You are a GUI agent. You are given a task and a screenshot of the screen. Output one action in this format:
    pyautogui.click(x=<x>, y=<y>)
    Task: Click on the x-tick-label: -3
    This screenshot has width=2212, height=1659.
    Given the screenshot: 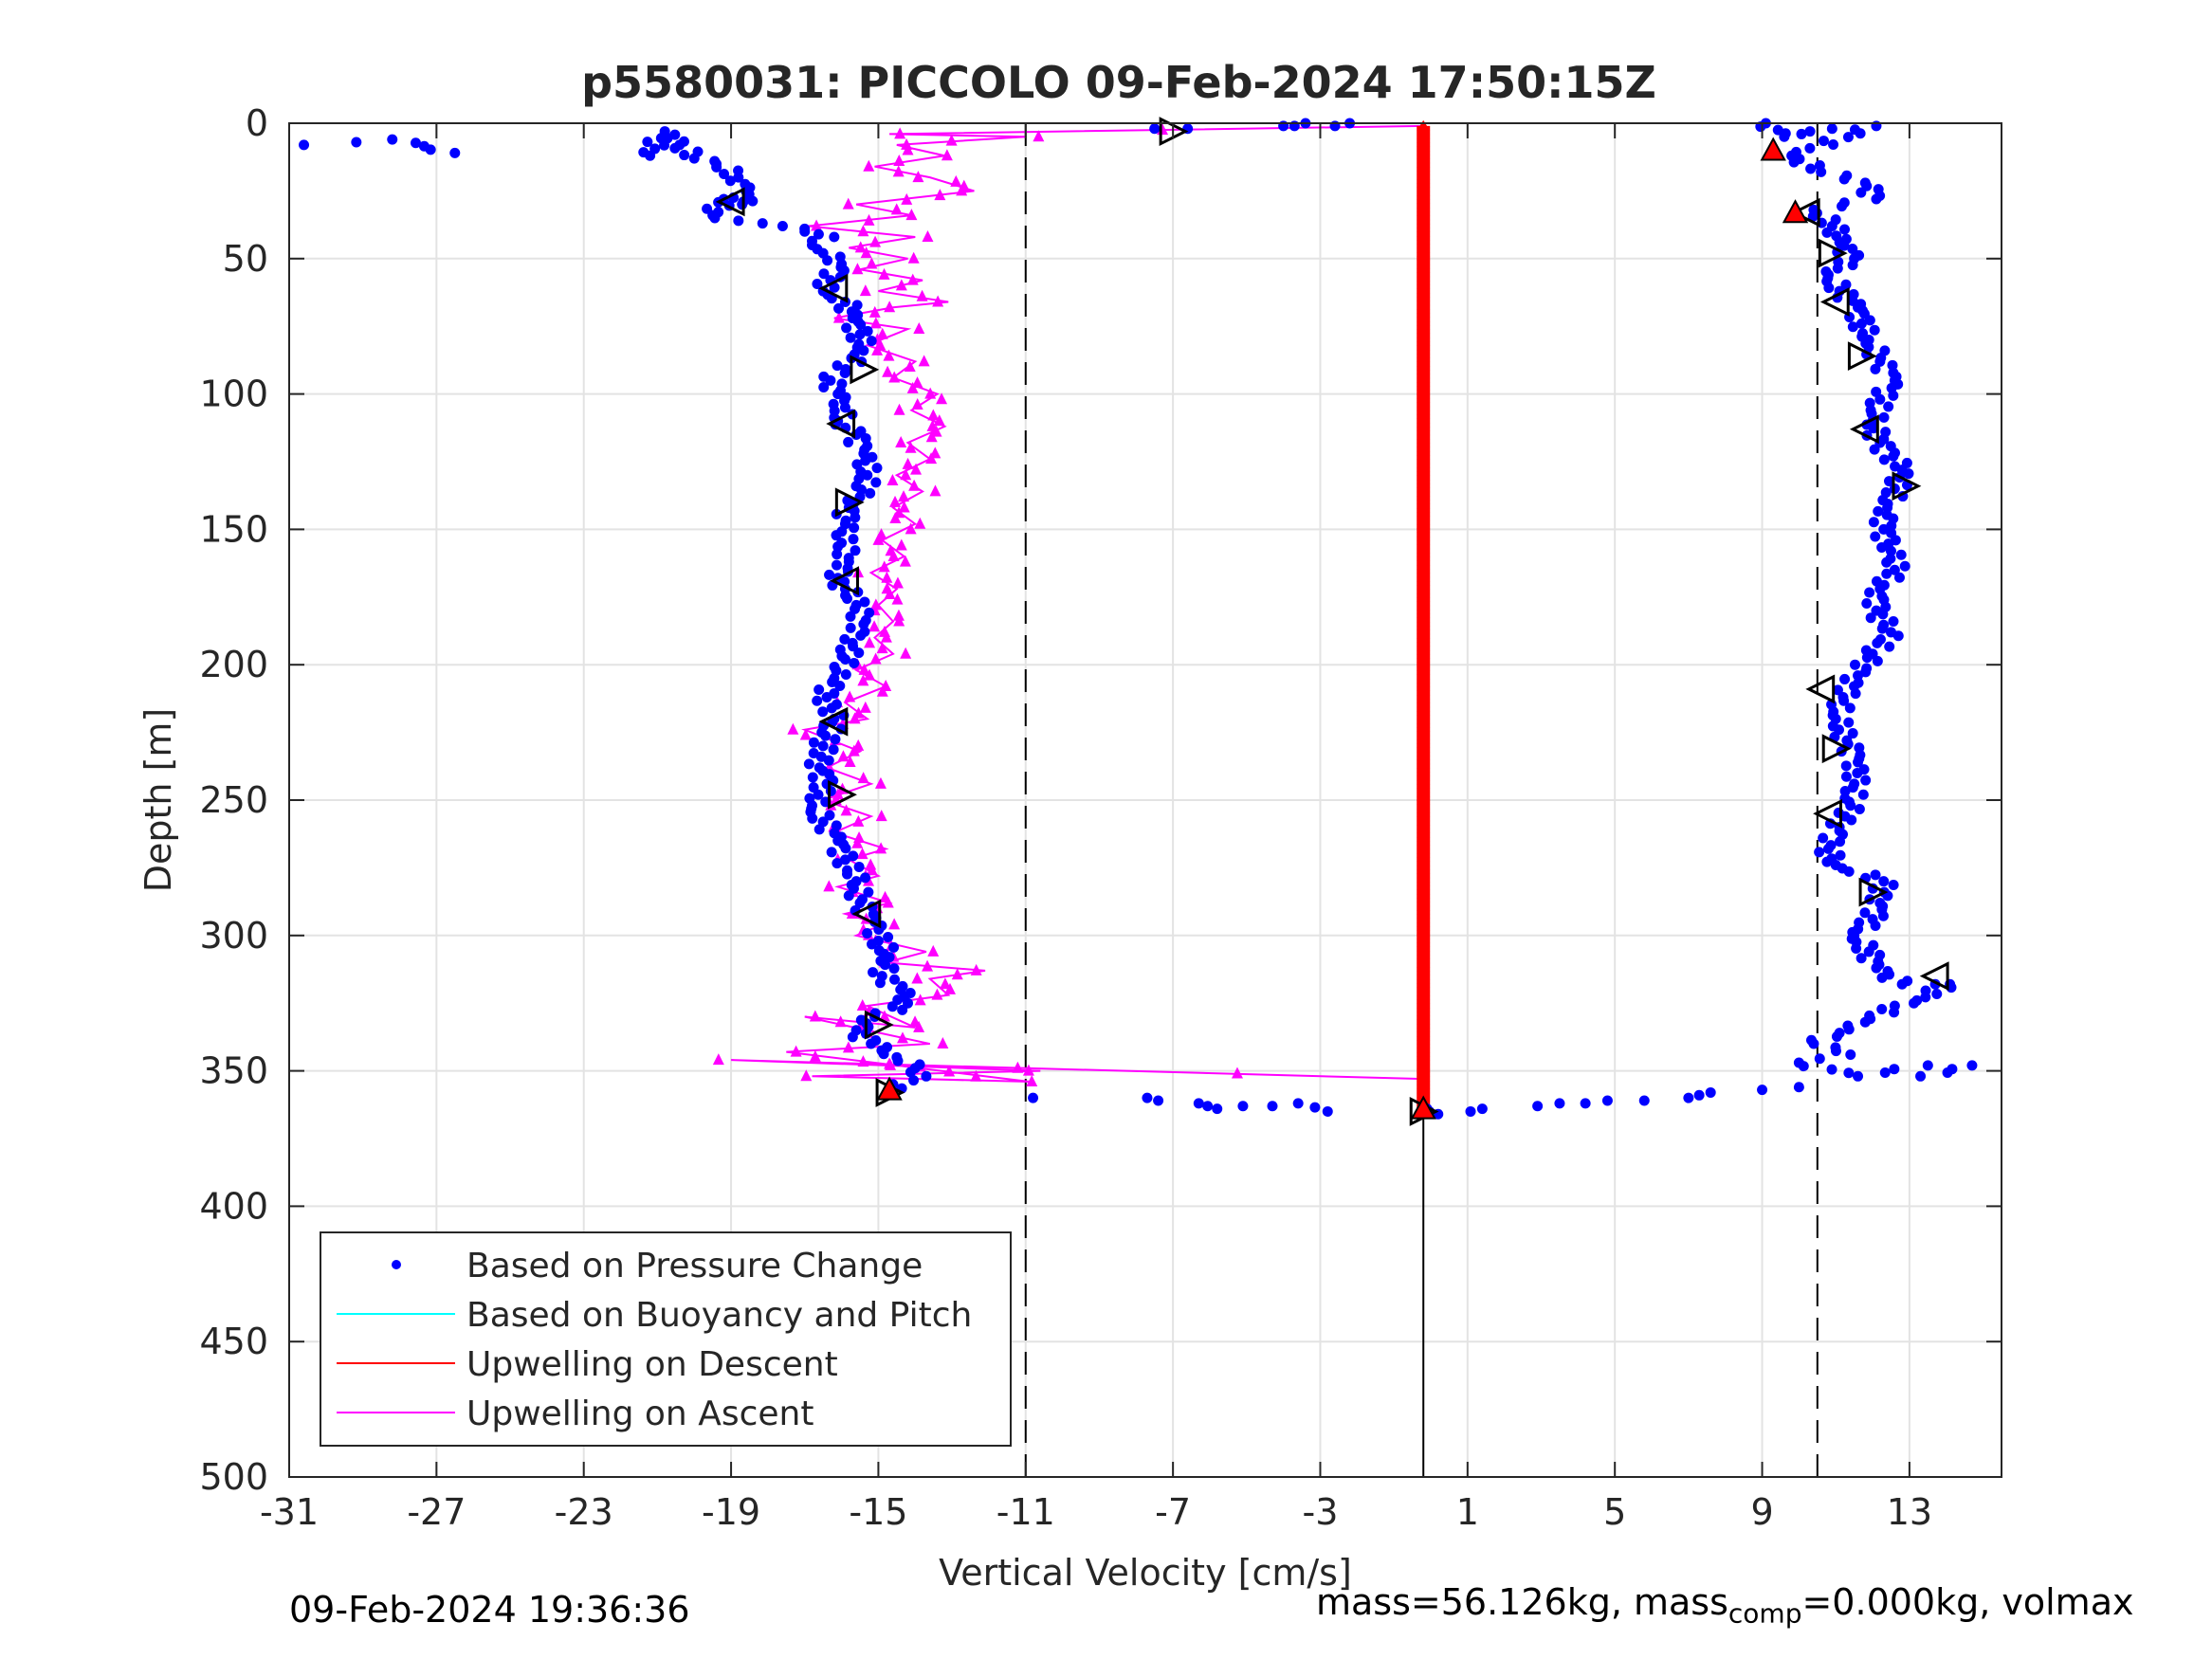 What is the action you would take?
    pyautogui.click(x=1321, y=1512)
    